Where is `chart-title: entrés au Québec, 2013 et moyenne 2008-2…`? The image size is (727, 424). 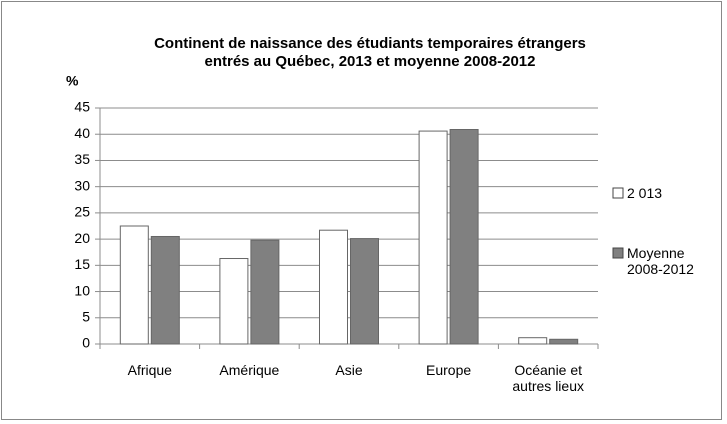
chart-title: entrés au Québec, 2013 et moyenne 2008-2… is located at coordinates (369, 61).